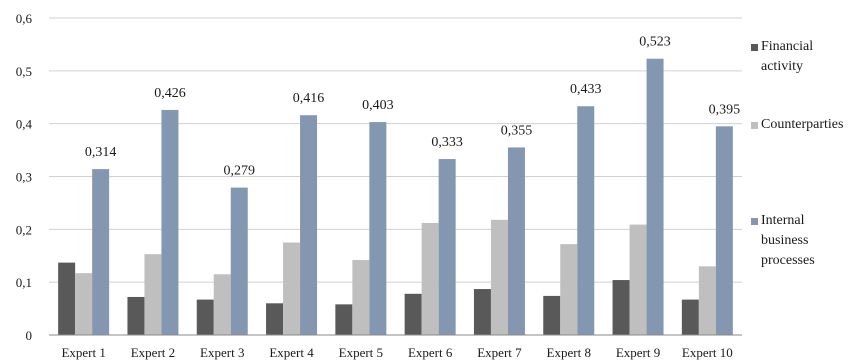  What do you see at coordinates (655, 42) in the screenshot?
I see `data-label: 0,523` at bounding box center [655, 42].